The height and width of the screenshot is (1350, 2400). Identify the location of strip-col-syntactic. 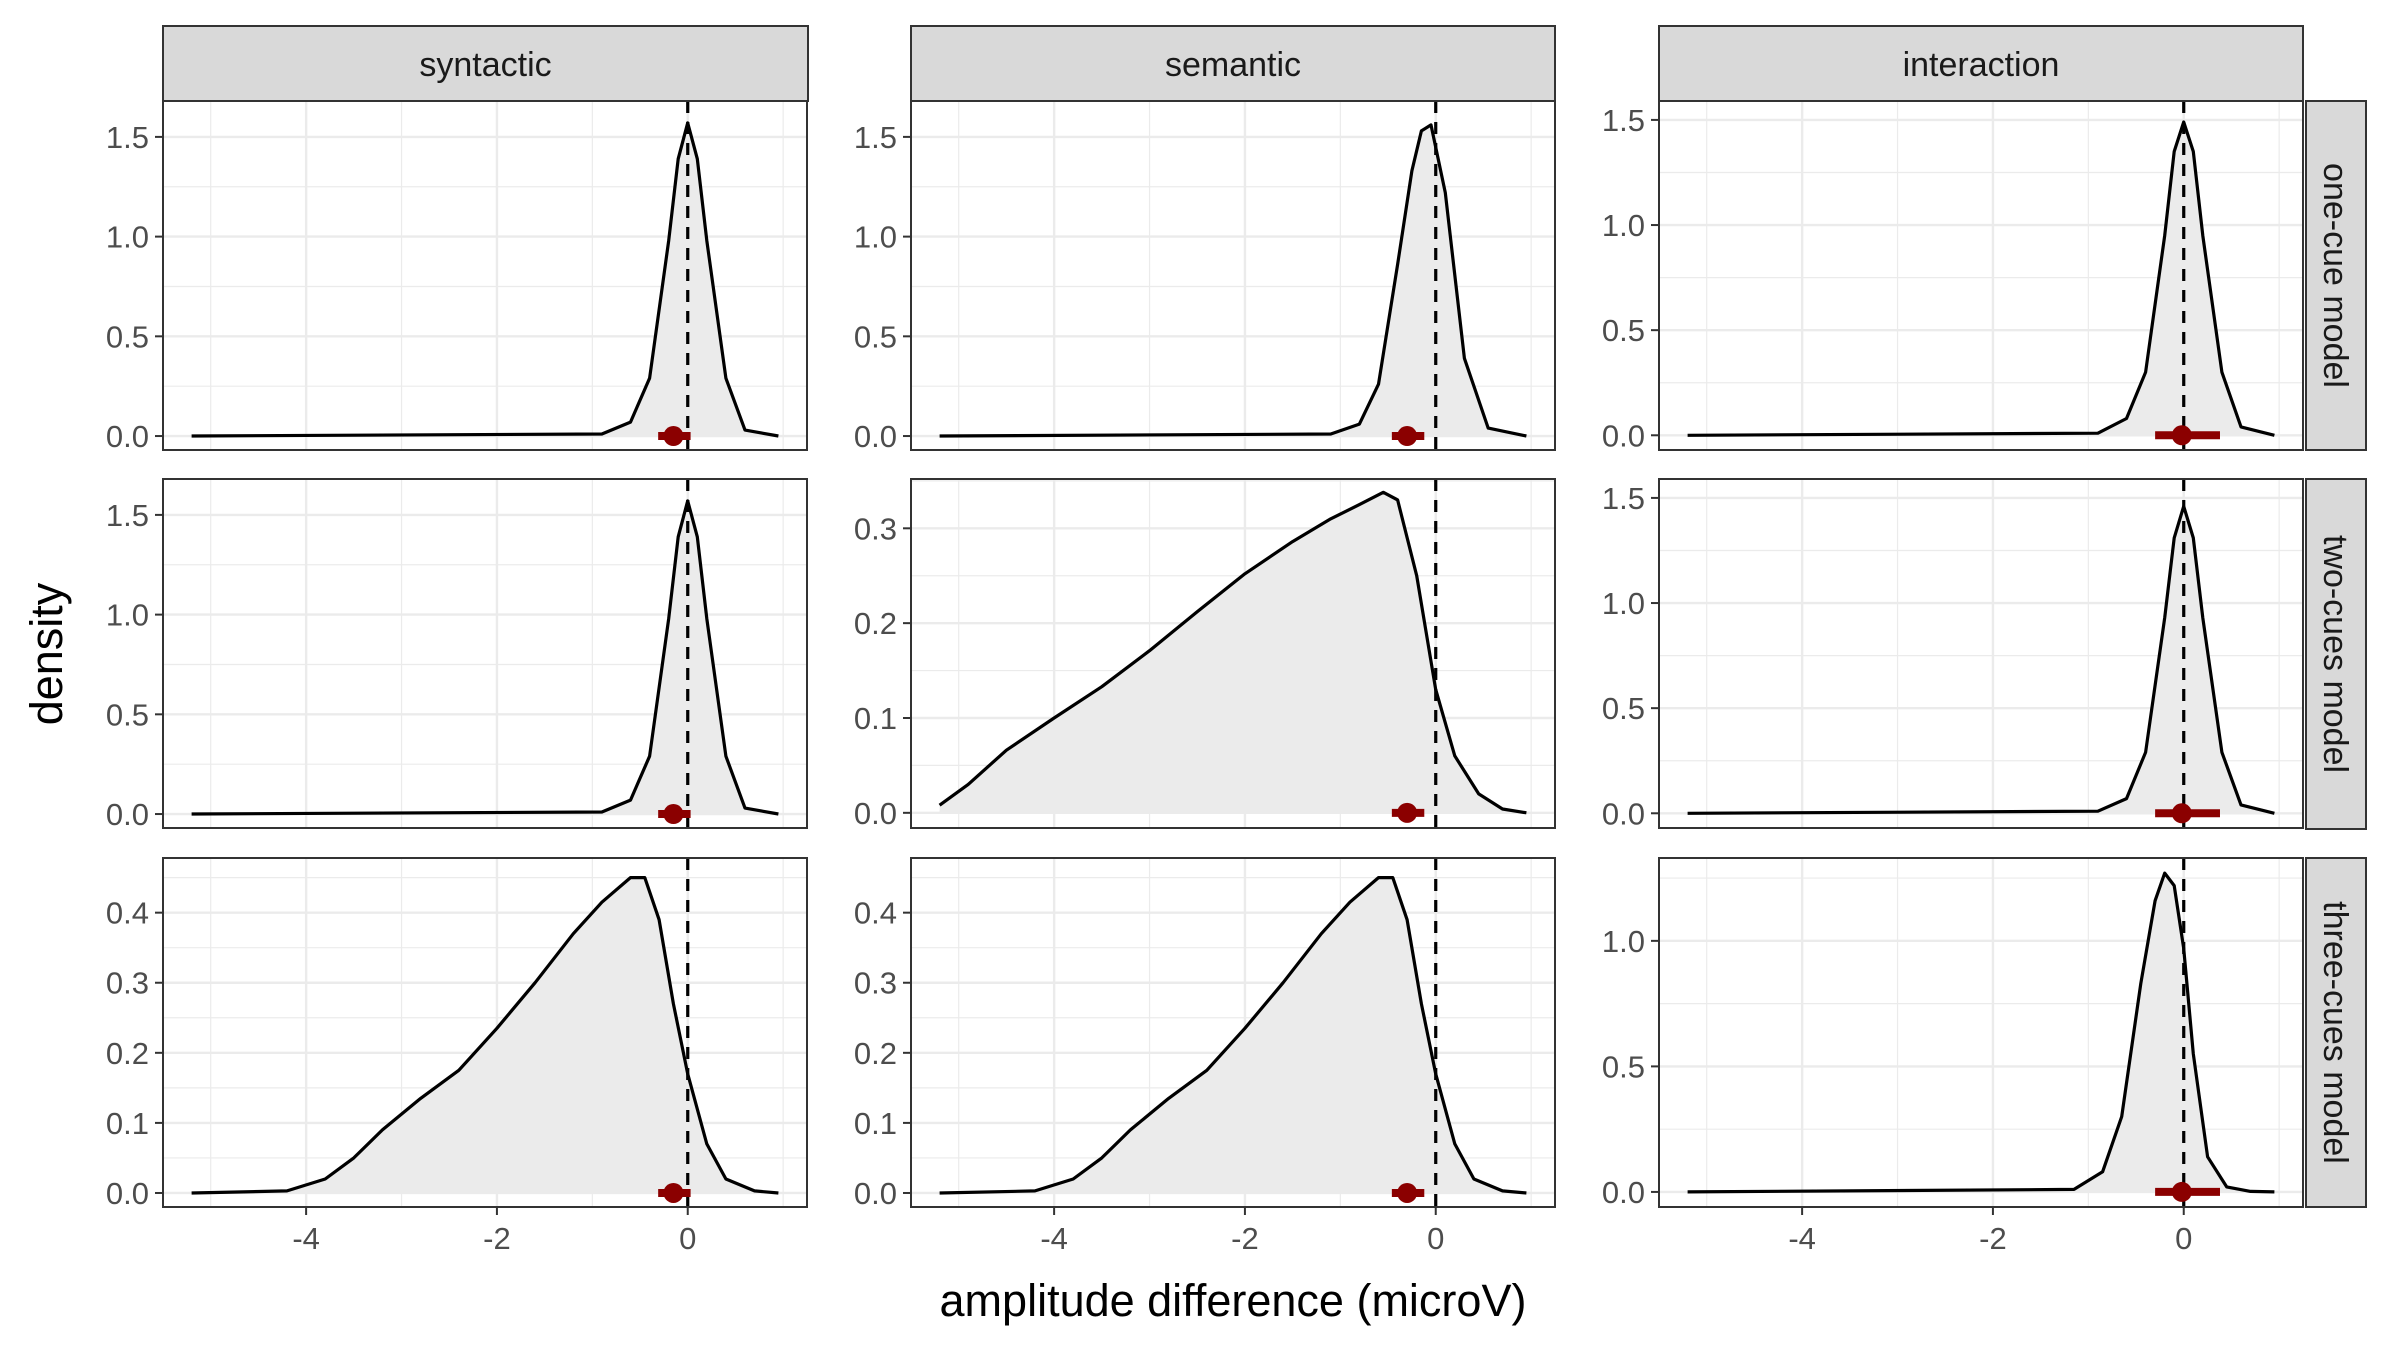
(485, 63).